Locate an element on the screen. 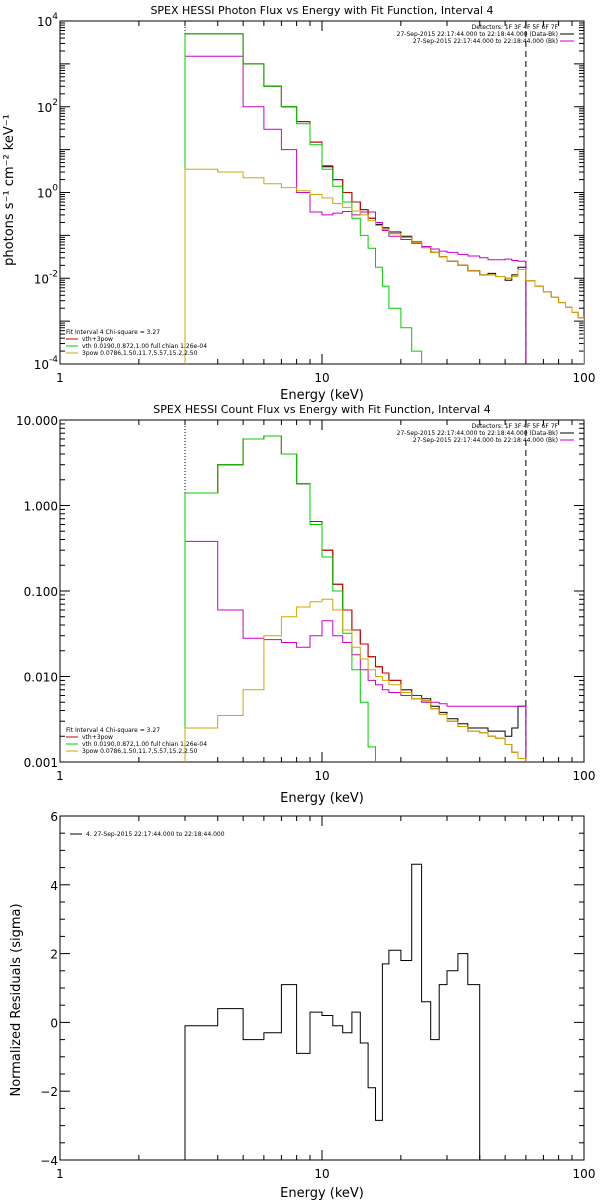 The height and width of the screenshot is (1200, 600). residuals-series-group is located at coordinates (332, 1011).